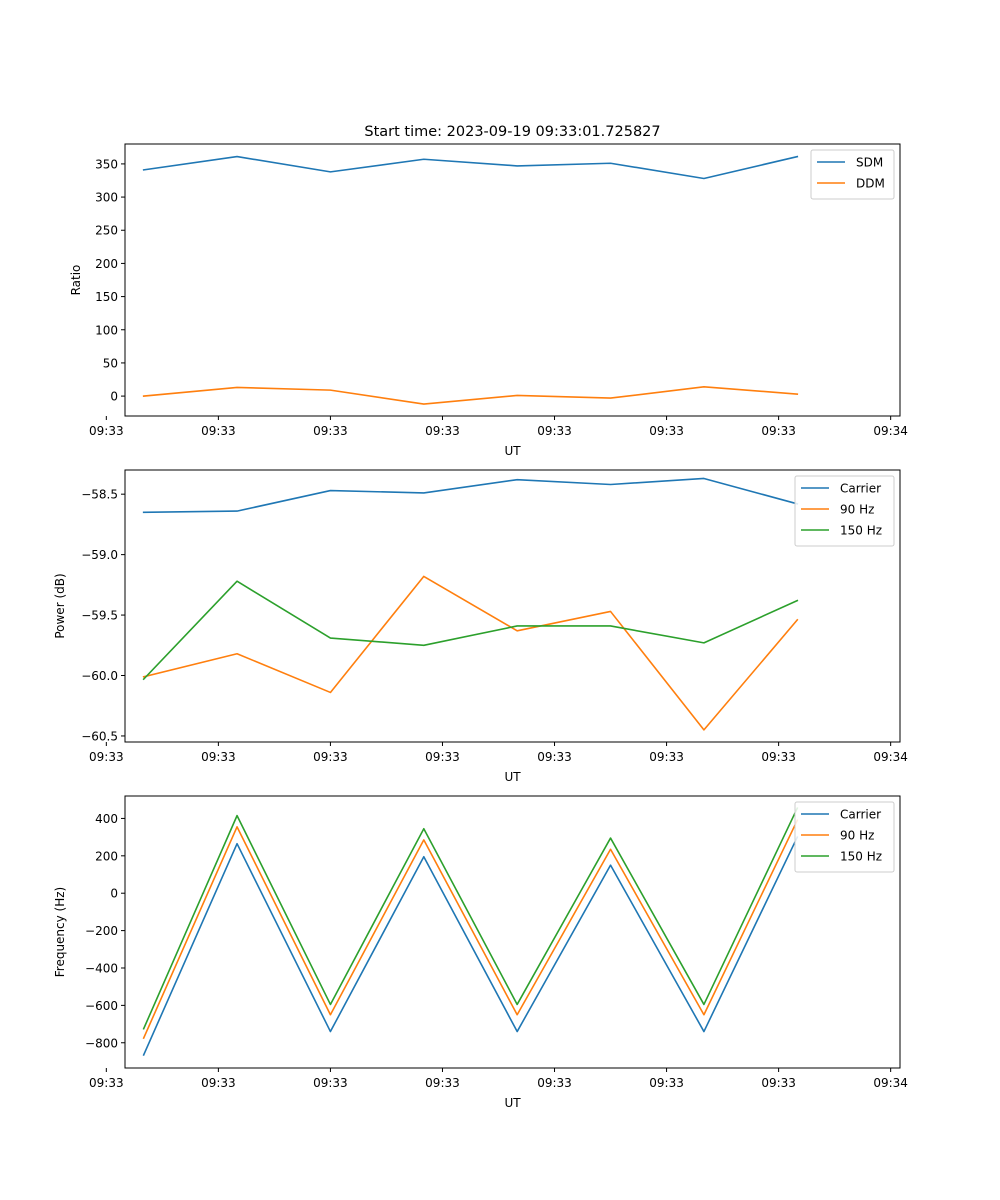  What do you see at coordinates (99, 676) in the screenshot?
I see `y-tick-label: −60.0` at bounding box center [99, 676].